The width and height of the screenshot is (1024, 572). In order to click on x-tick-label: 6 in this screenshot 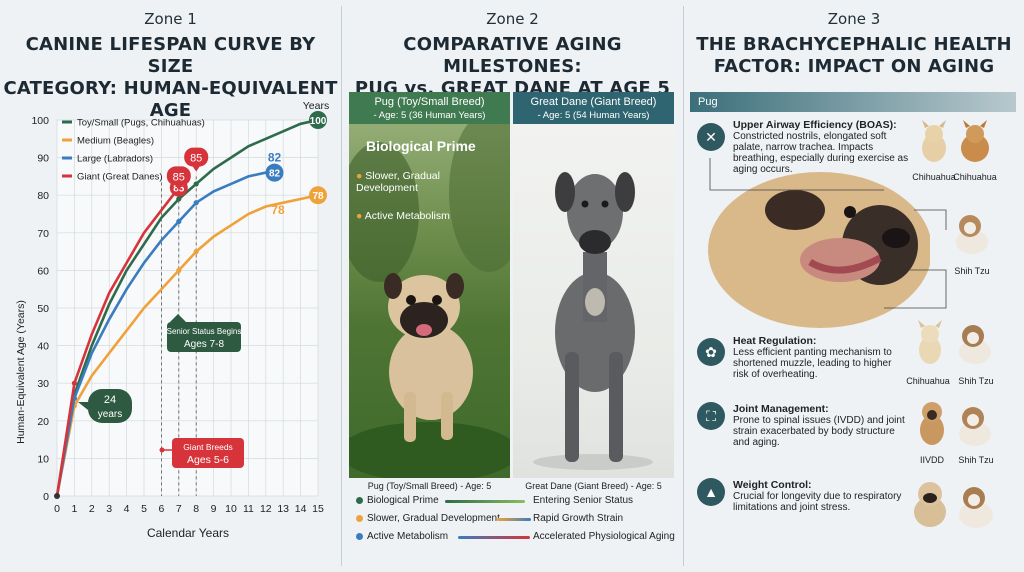, I will do `click(161, 509)`.